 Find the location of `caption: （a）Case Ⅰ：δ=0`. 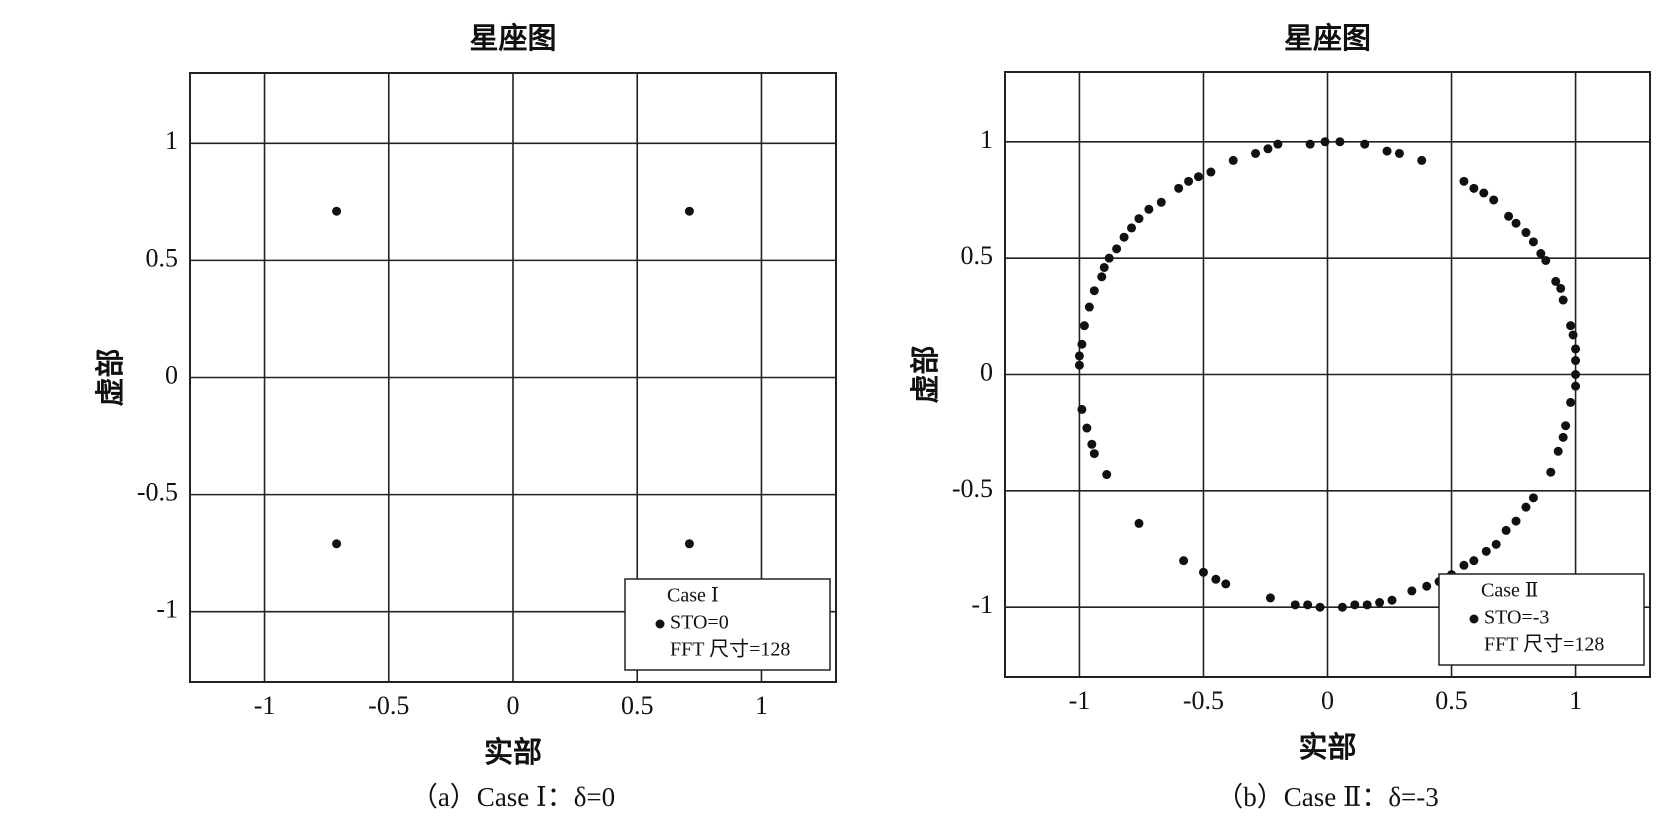

caption: （a）Case Ⅰ：δ=0 is located at coordinates (513, 797).